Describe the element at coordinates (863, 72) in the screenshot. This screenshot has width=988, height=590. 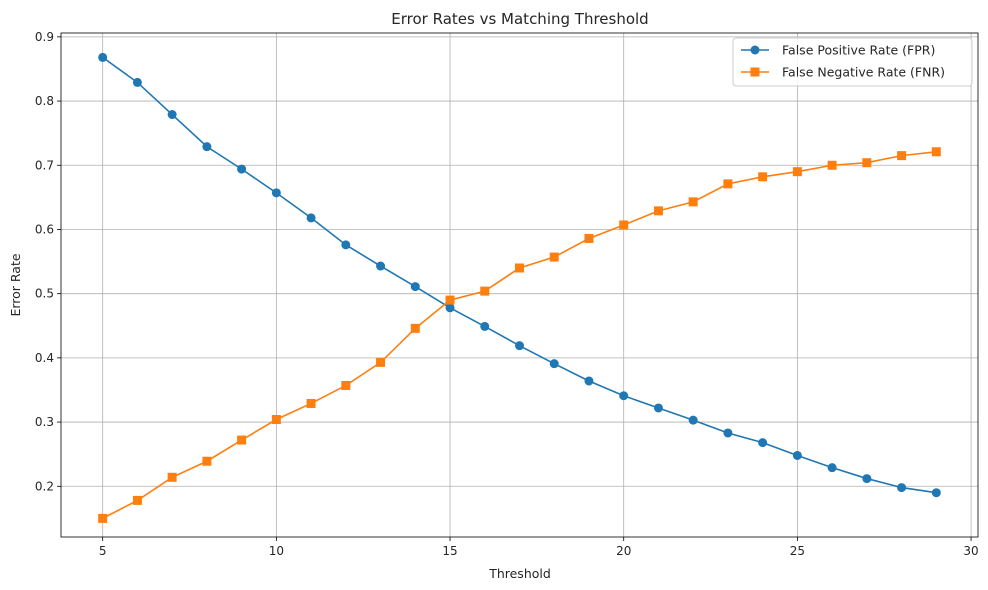
I see `legend-label: False Negative Rate (FNR)` at that location.